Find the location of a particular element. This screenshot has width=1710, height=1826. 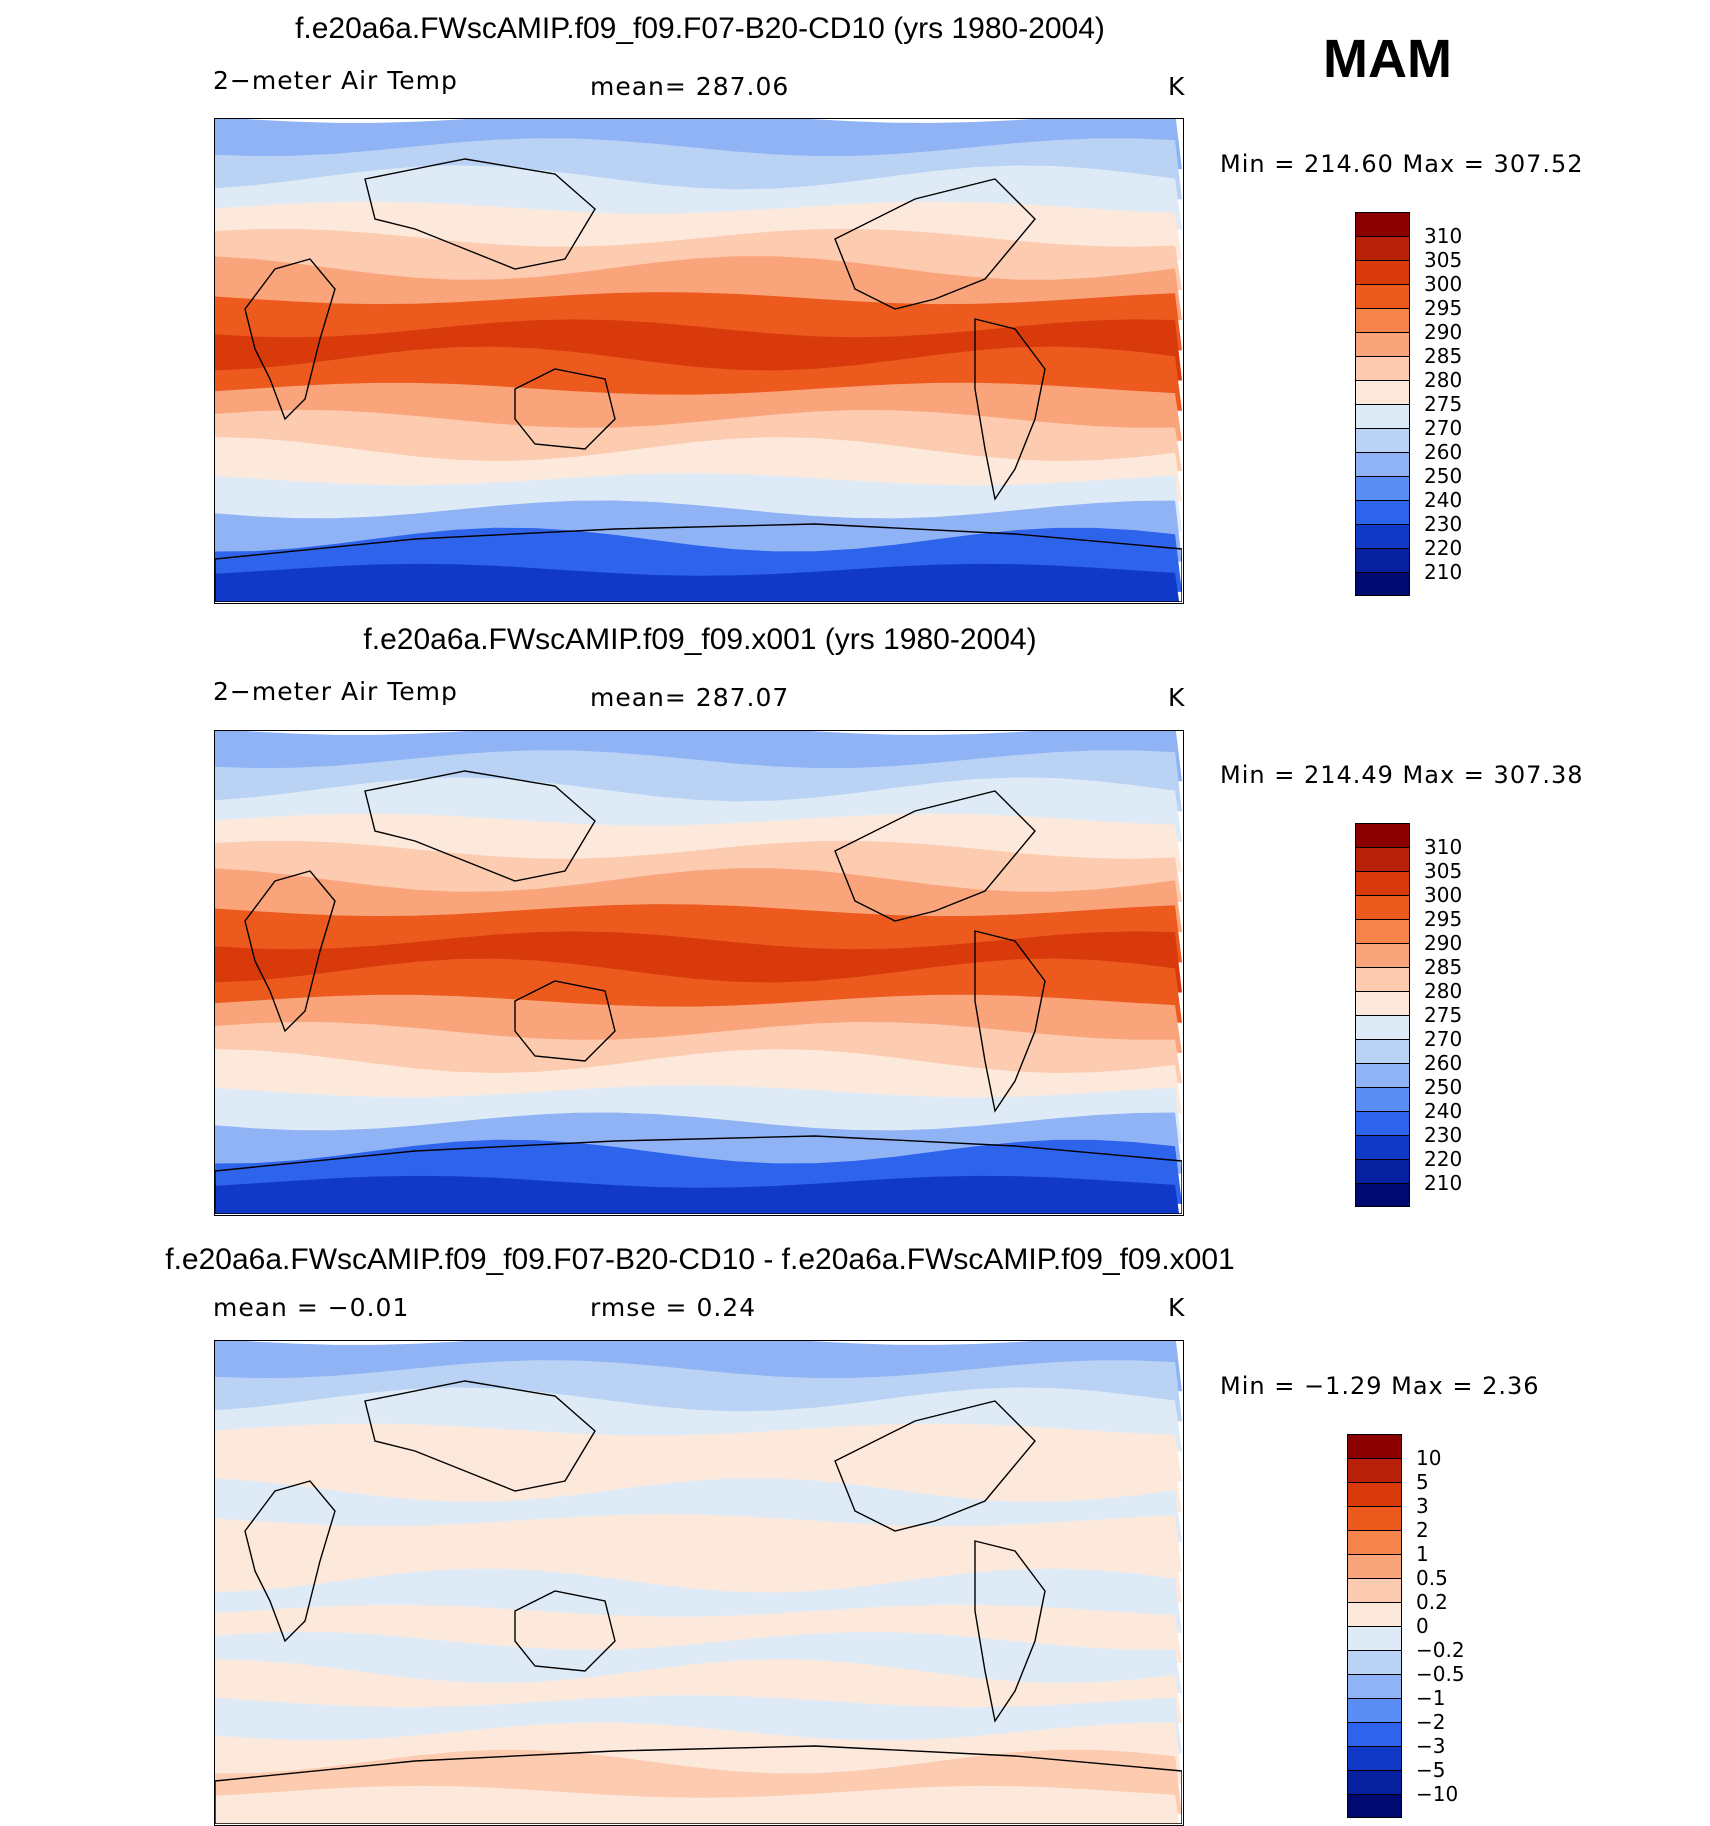

colorbar-label: 3 is located at coordinates (1422, 1506).